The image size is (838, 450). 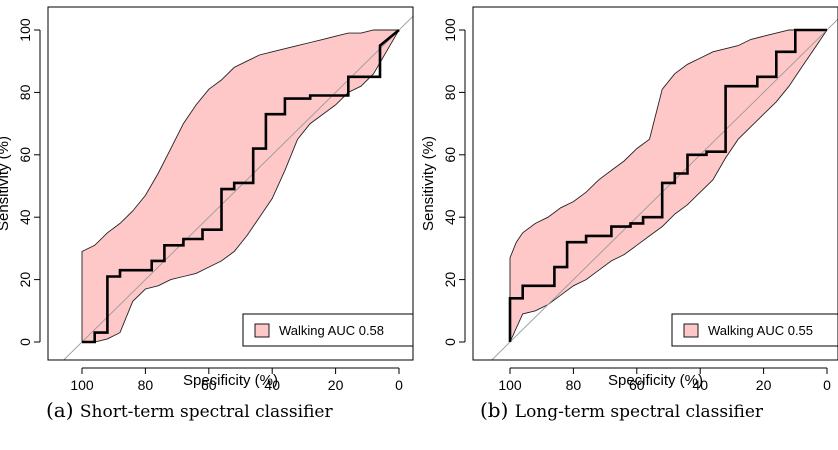 What do you see at coordinates (206, 412) in the screenshot?
I see `caption-text-a: Short-term spectral classifier` at bounding box center [206, 412].